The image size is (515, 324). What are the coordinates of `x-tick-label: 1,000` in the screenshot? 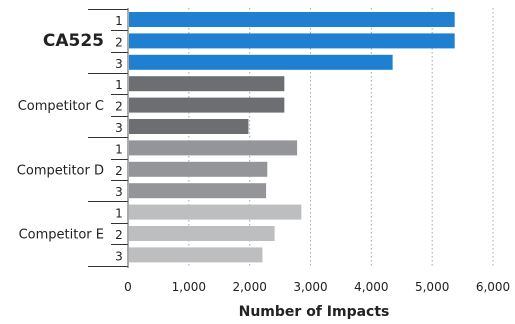 It's located at (189, 287).